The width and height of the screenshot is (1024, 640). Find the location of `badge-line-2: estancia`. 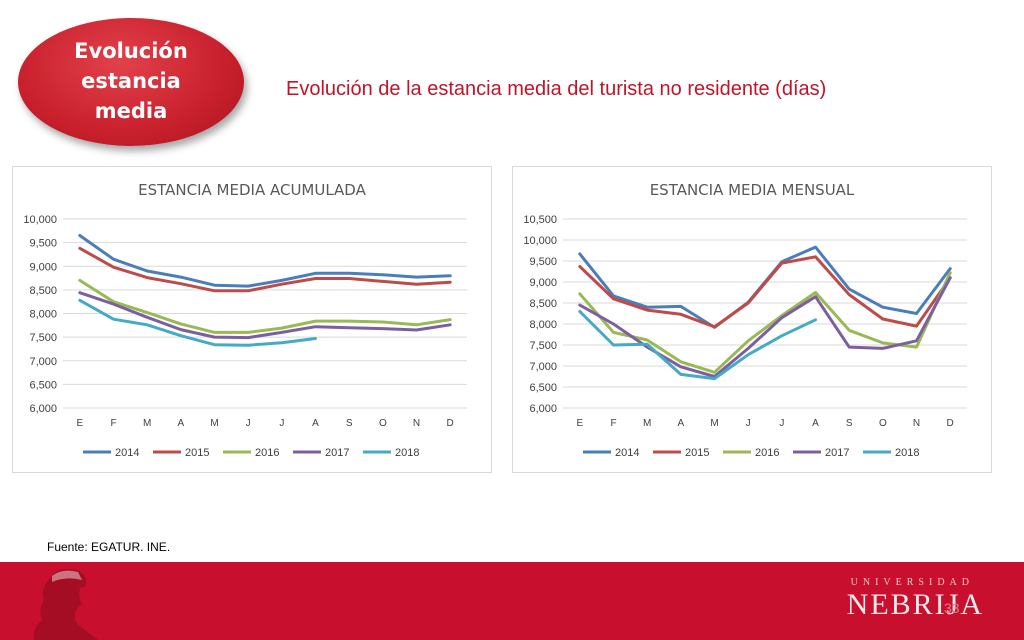

badge-line-2: estancia is located at coordinates (131, 81).